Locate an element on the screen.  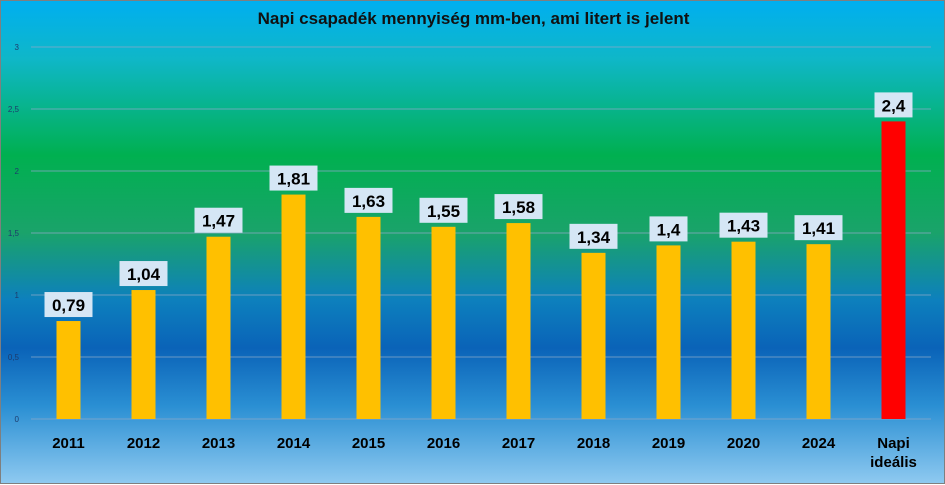
x-tick-label: 2012 is located at coordinates (143, 443).